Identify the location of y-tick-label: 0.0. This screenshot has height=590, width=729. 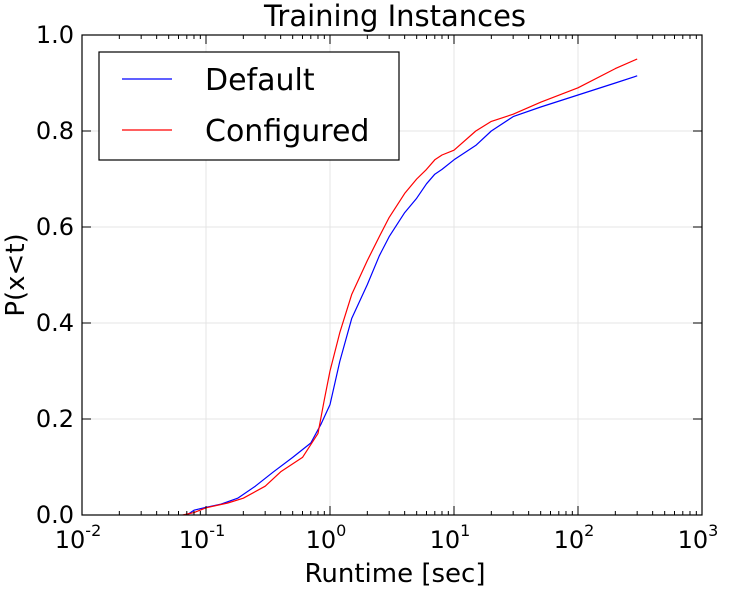
(55, 515).